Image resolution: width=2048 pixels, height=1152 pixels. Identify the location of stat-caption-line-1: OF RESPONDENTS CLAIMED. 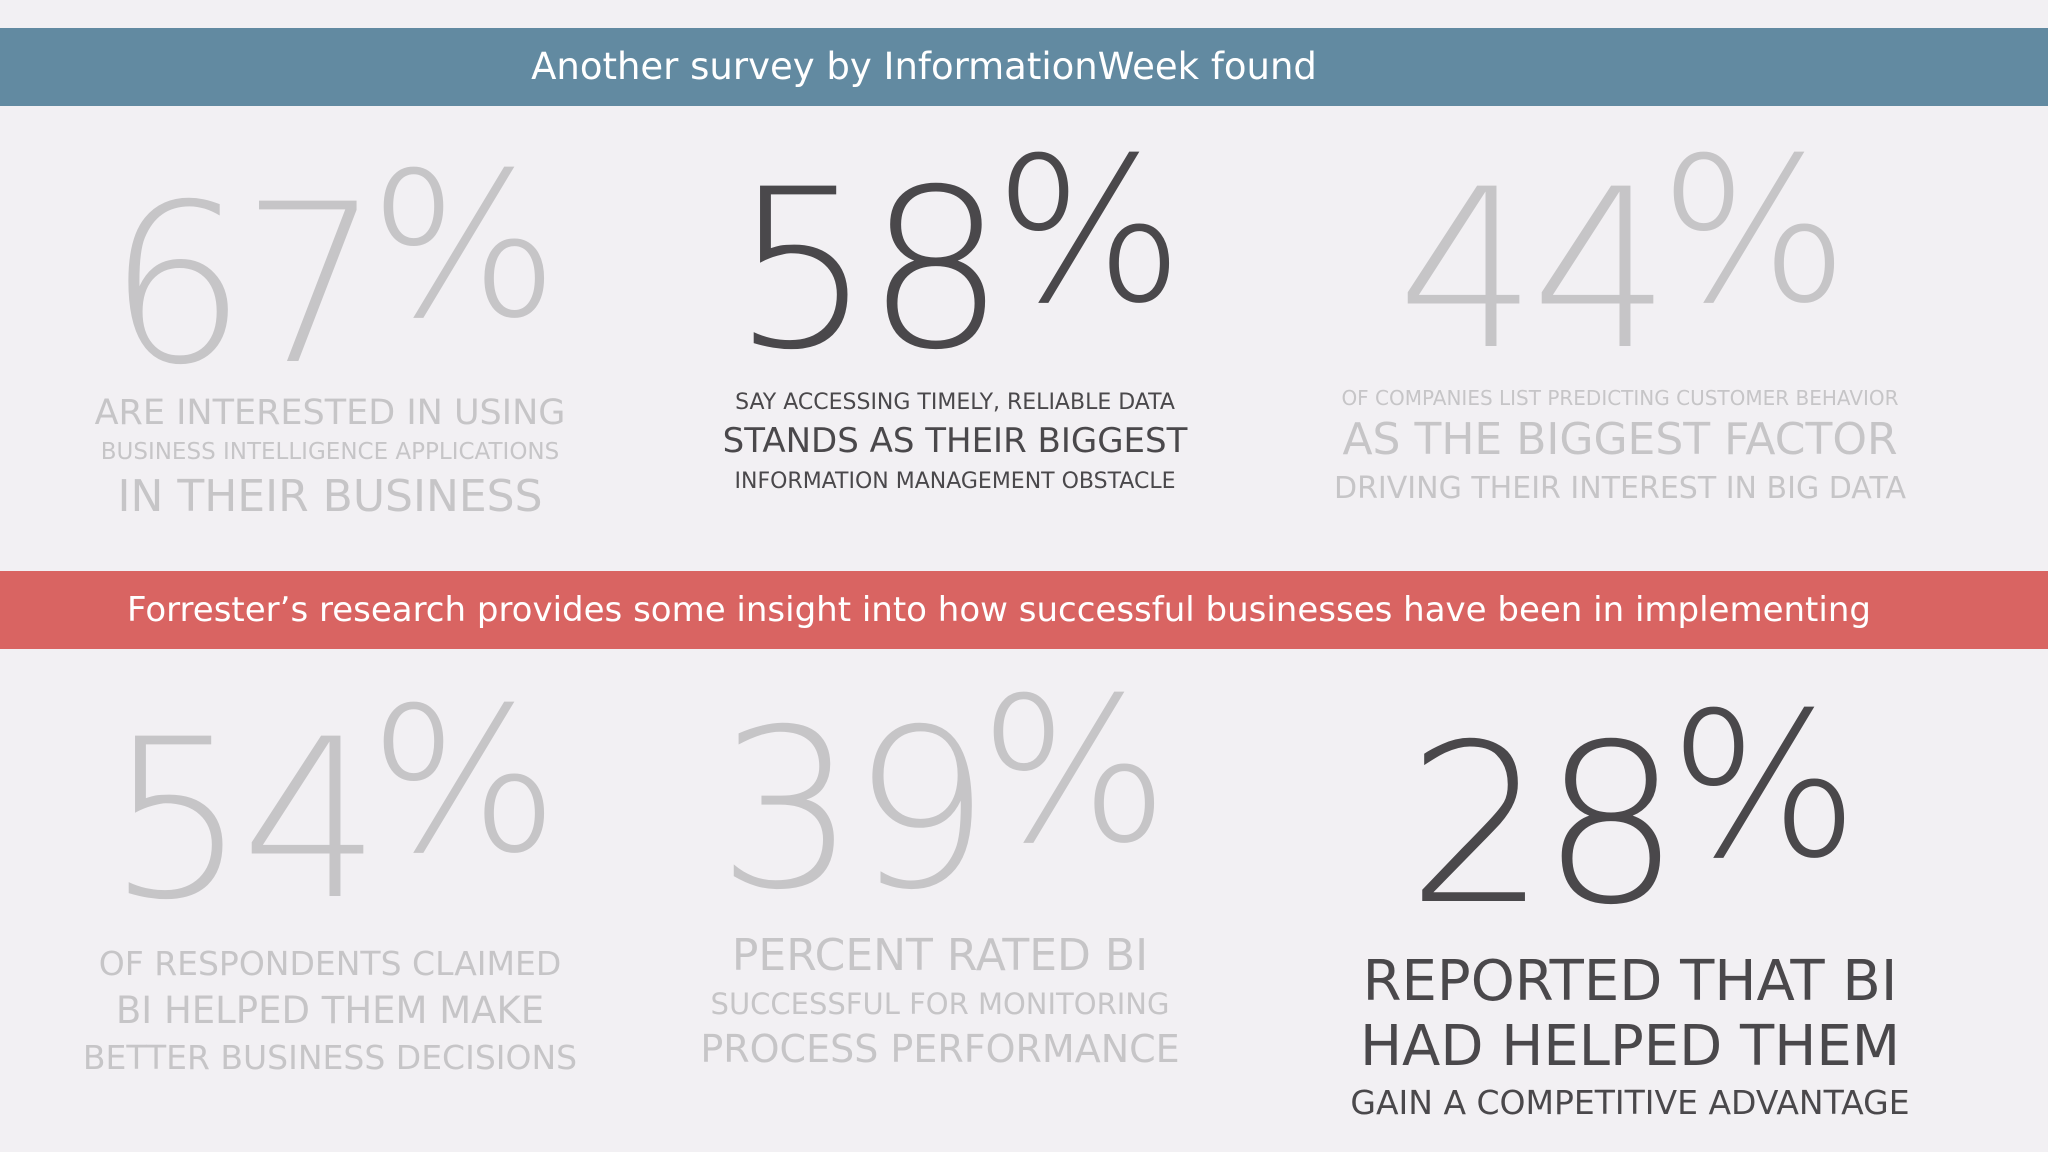
(330, 963).